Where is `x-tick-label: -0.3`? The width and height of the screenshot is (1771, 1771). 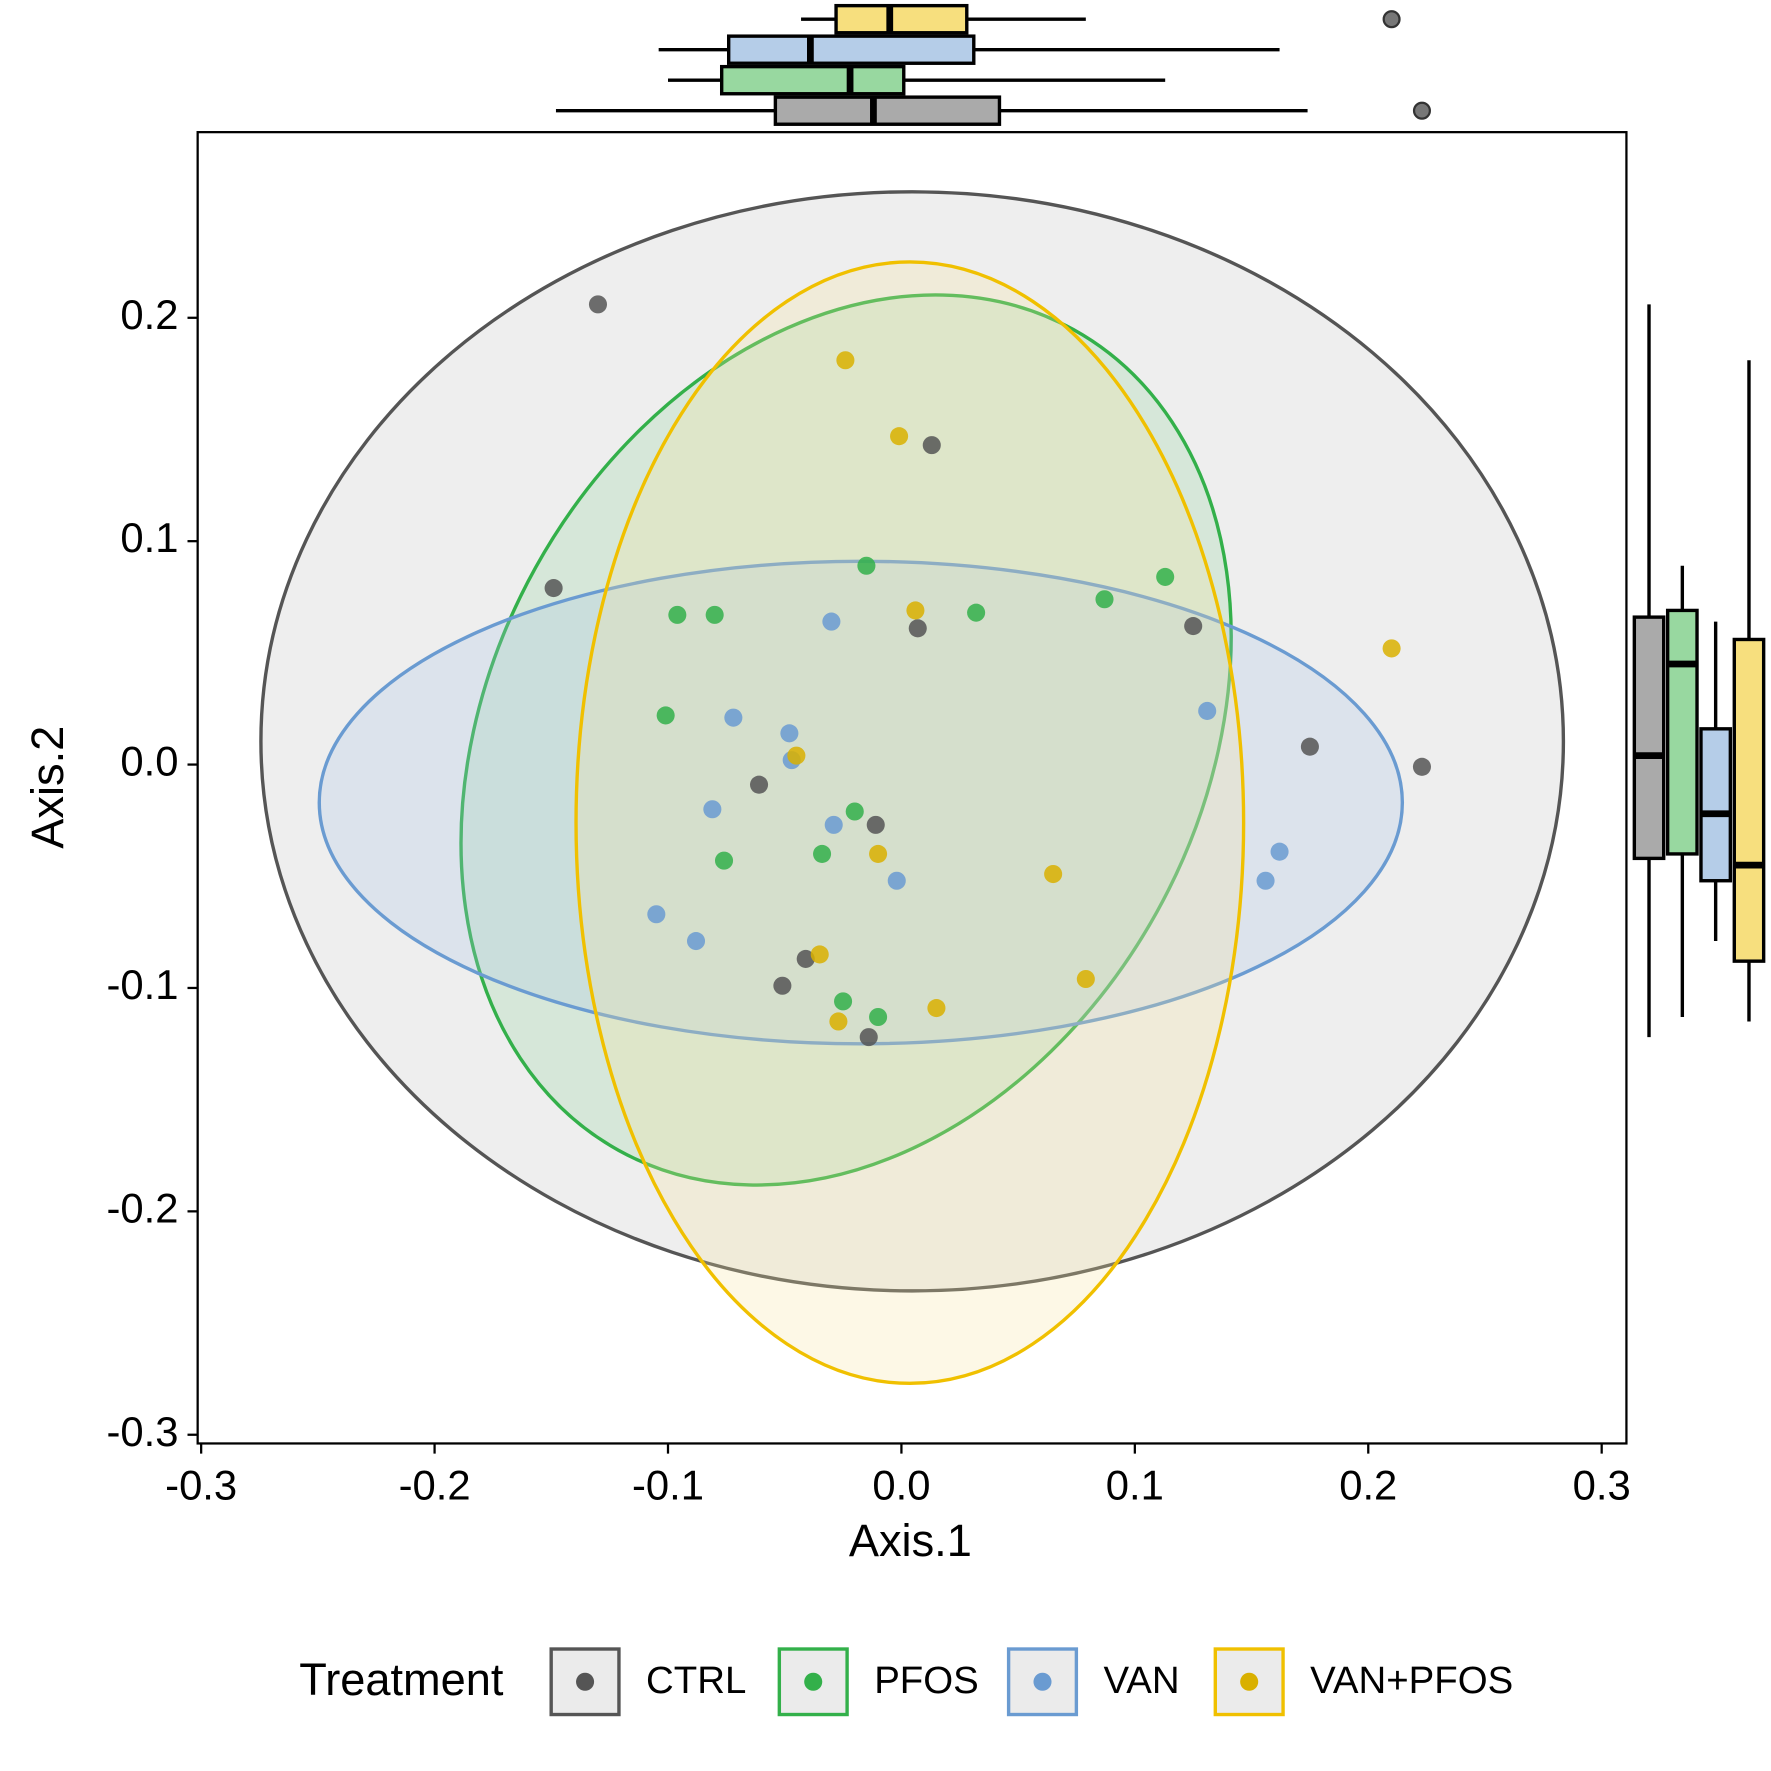 x-tick-label: -0.3 is located at coordinates (201, 1485).